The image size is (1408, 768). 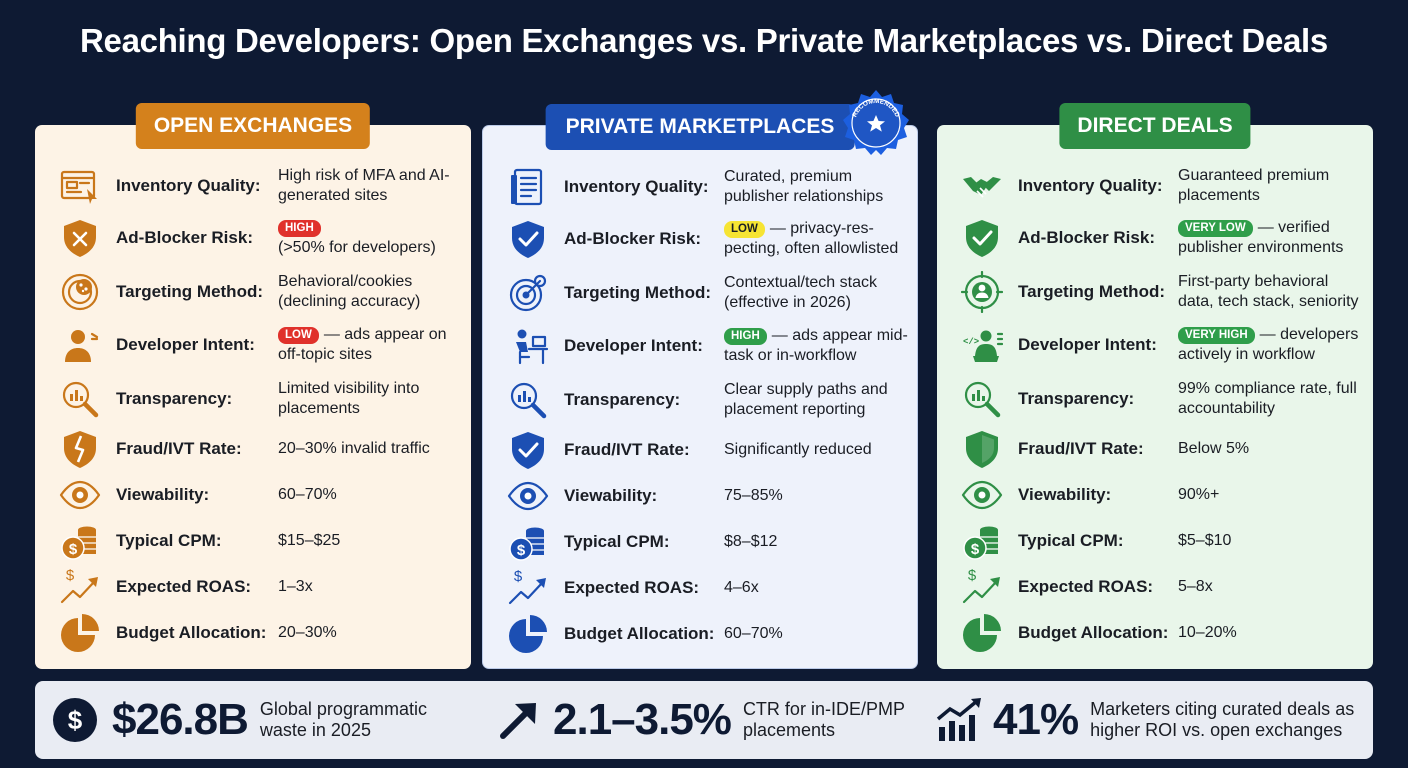 I want to click on row-value: Below 5%, so click(x=1214, y=448).